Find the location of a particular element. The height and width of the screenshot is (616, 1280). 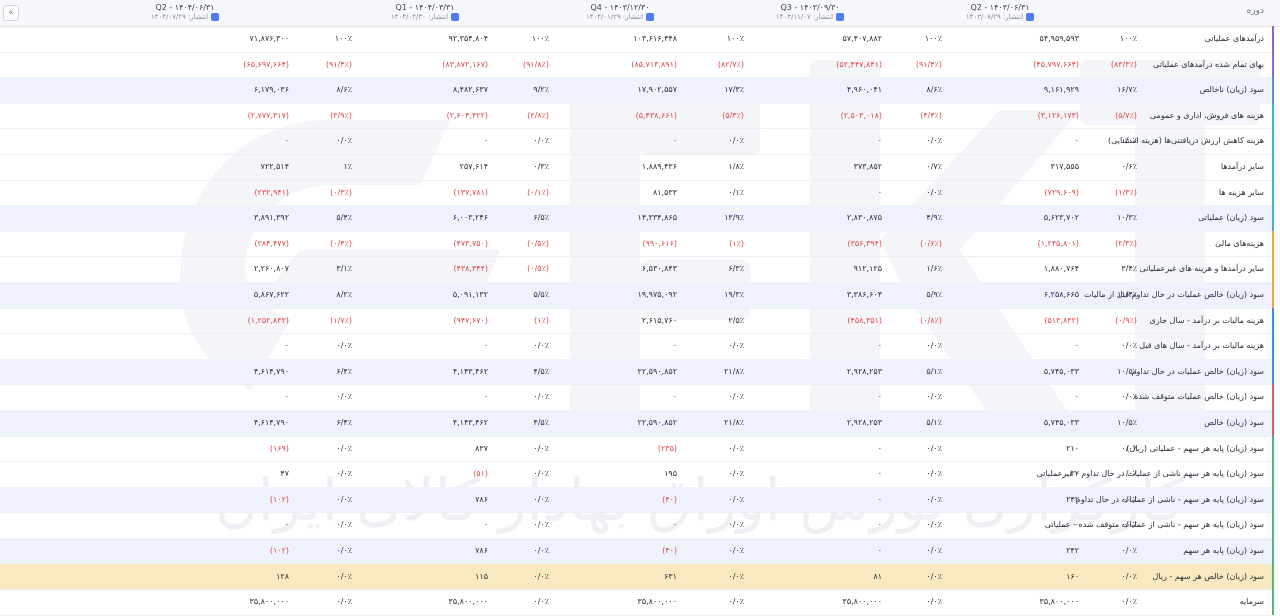

row-label: درآمدهای عملیاتی is located at coordinates (1234, 38).